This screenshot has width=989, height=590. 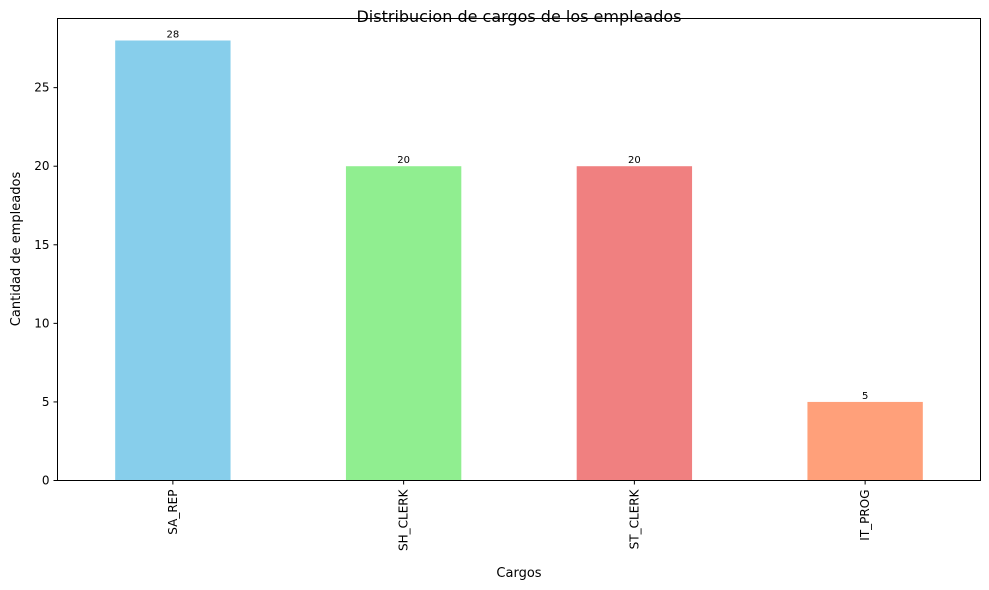 I want to click on bar-it-prog, so click(x=865, y=441).